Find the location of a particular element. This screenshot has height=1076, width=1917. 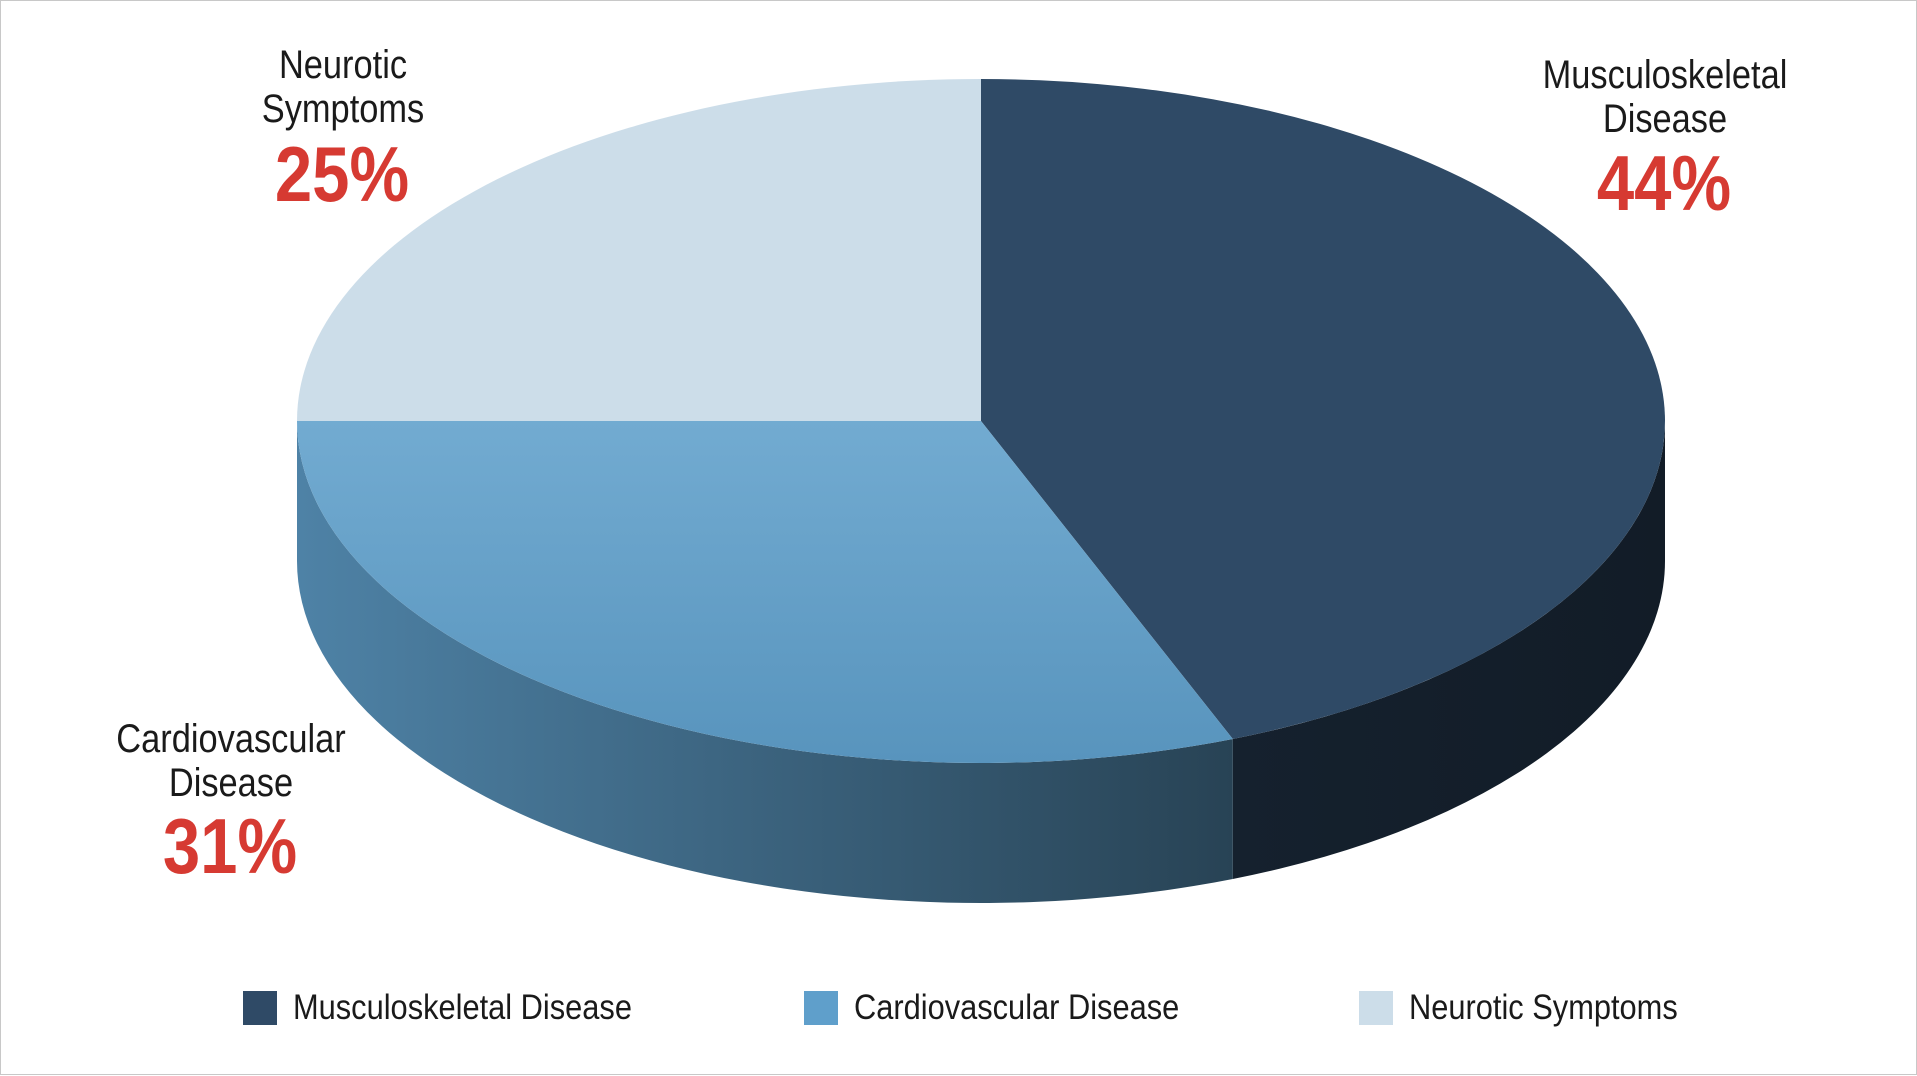

legend-swatch-cardiovascular is located at coordinates (821, 1008).